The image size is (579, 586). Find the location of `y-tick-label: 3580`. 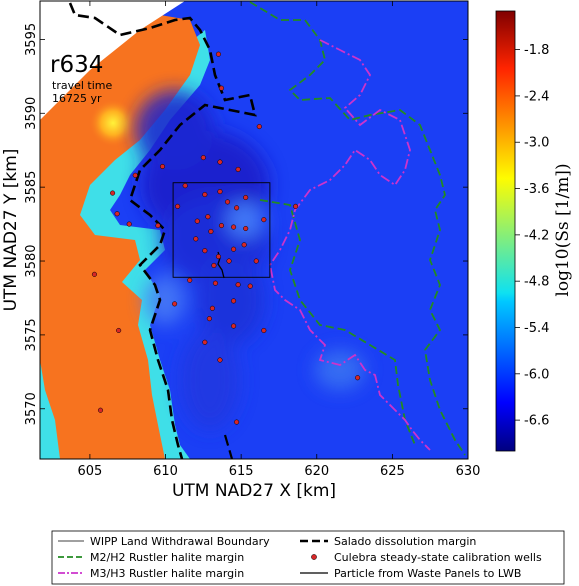

y-tick-label: 3580 is located at coordinates (31, 260).